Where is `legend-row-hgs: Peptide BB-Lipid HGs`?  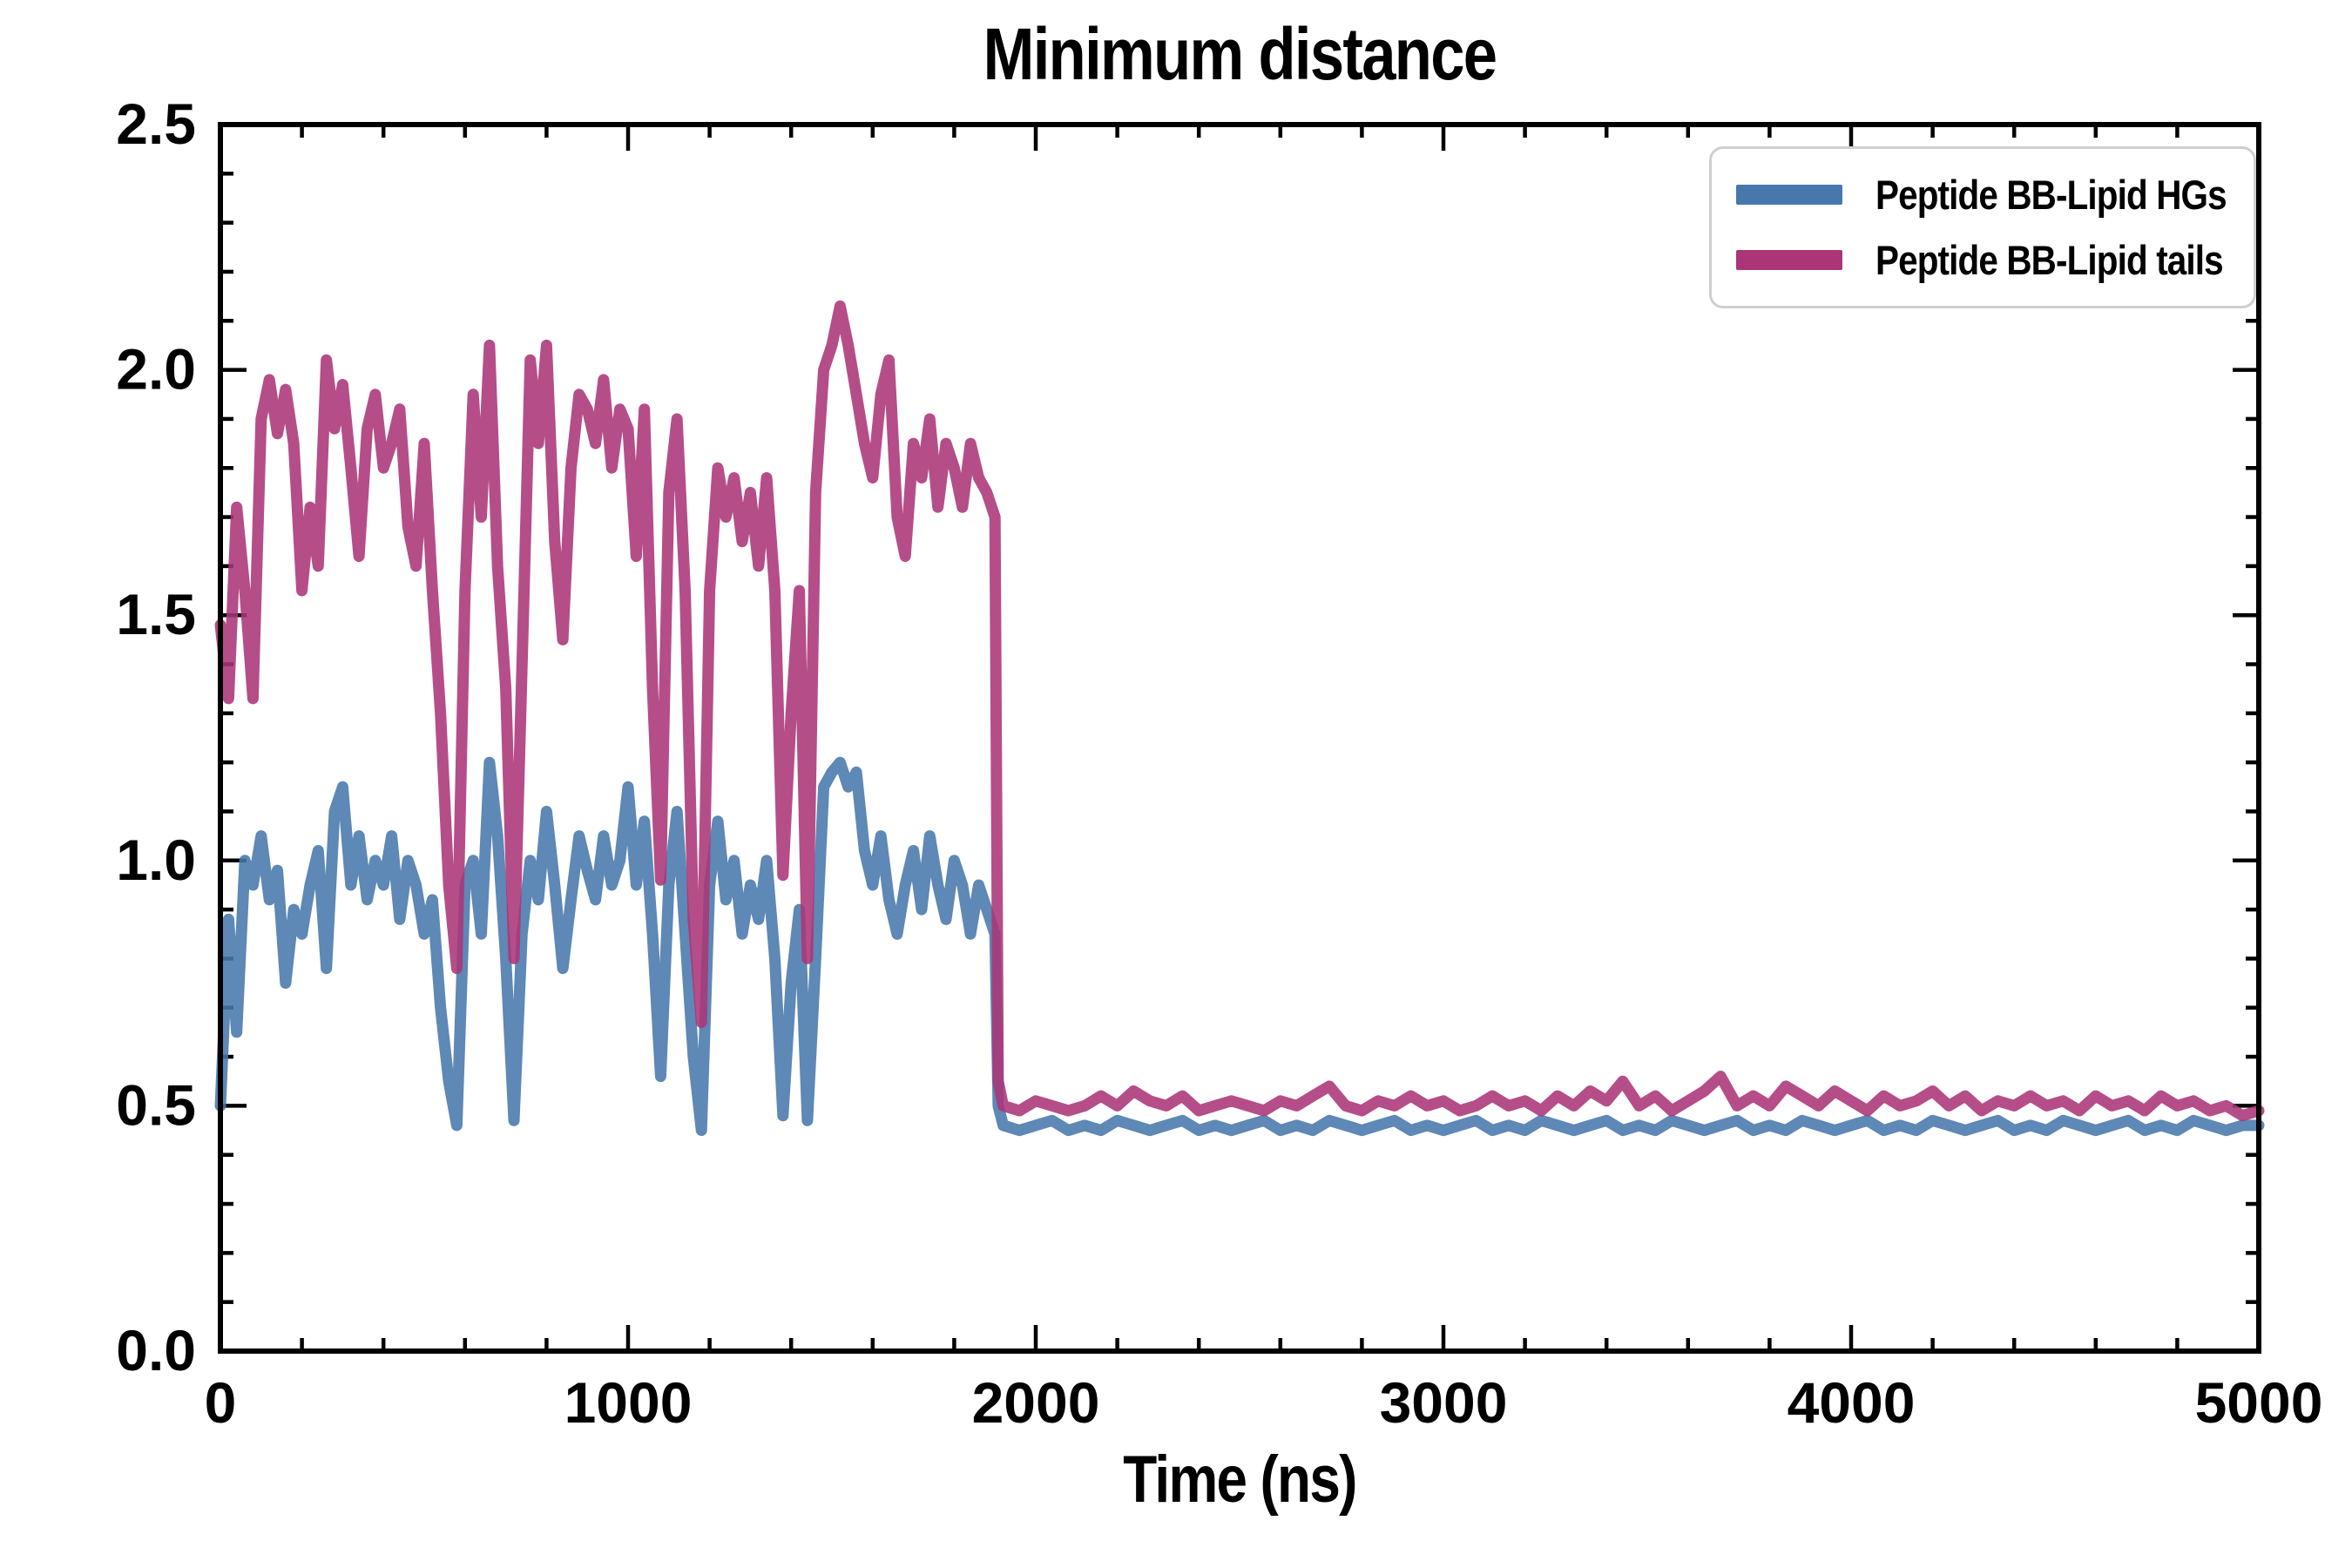
legend-row-hgs: Peptide BB-Lipid HGs is located at coordinates (1983, 195).